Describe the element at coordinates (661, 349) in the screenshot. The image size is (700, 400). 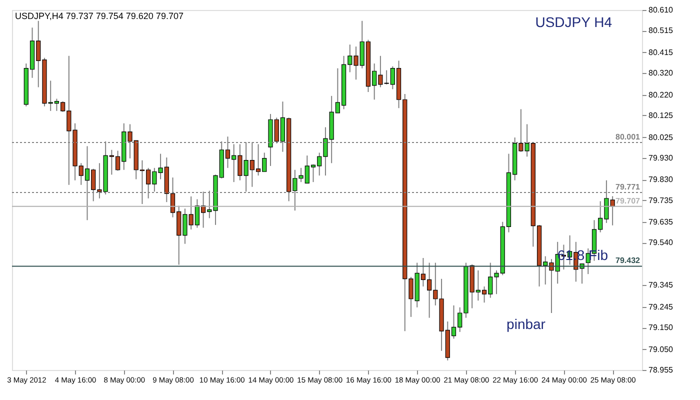
I see `y-tick-label: 79.050` at that location.